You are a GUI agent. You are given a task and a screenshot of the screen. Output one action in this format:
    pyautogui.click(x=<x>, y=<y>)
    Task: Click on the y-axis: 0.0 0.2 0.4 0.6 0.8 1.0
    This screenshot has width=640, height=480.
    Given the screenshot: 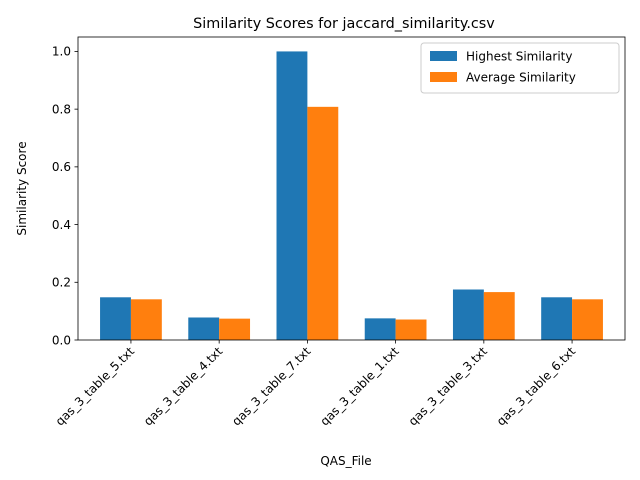 What is the action you would take?
    pyautogui.click(x=65, y=196)
    